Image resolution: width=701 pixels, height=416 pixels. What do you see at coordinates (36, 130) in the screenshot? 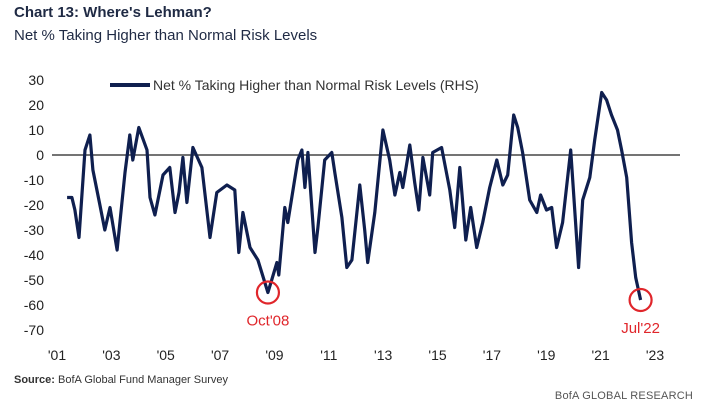
I see `y-tick-label: 10` at bounding box center [36, 130].